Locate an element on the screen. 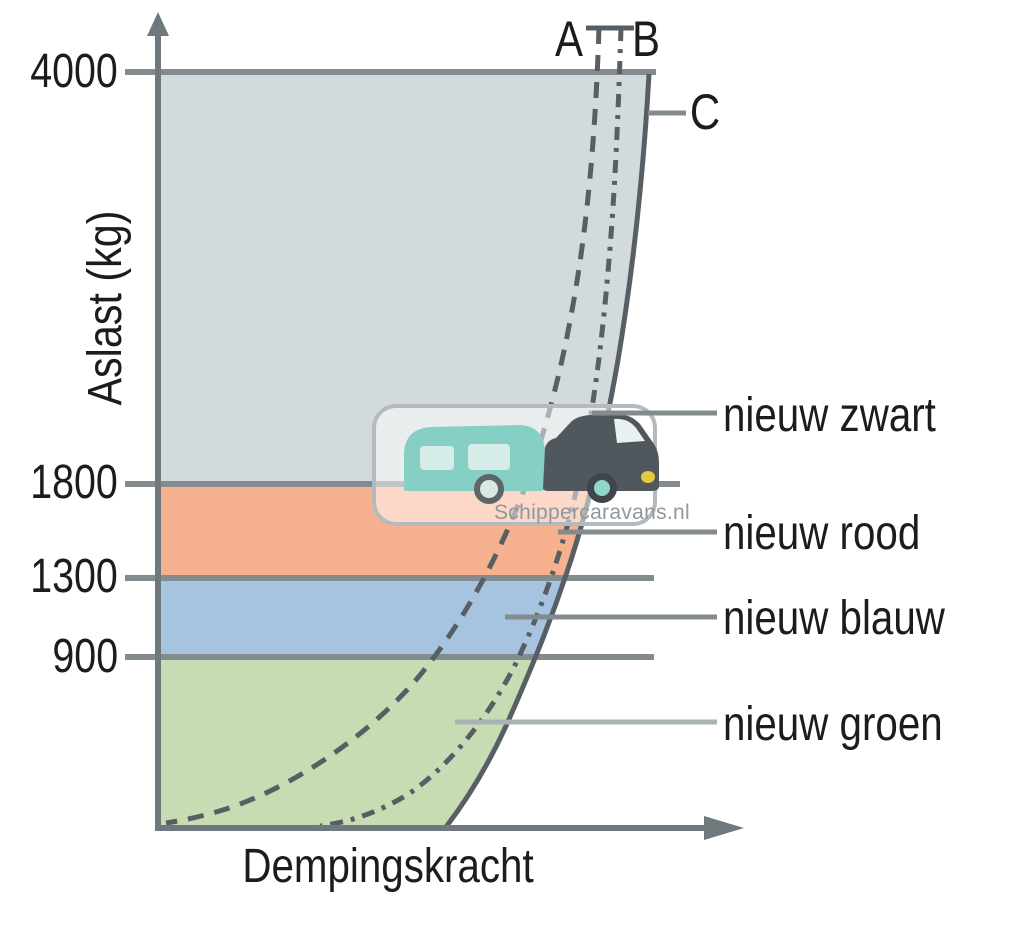 Image resolution: width=1024 pixels, height=931 pixels. annotation-nieuw-rood: nieuw rood is located at coordinates (822, 533).